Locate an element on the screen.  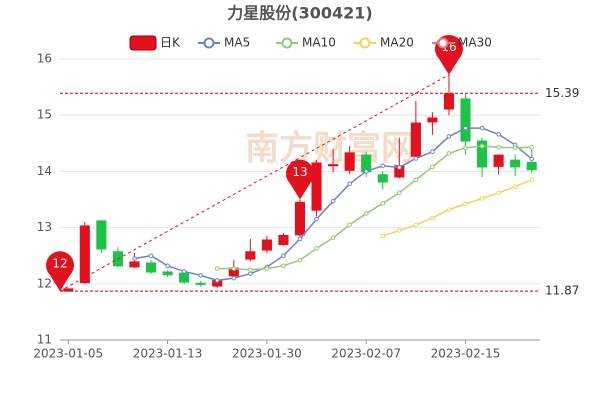
y-tick-label: 14 is located at coordinates (44, 171).